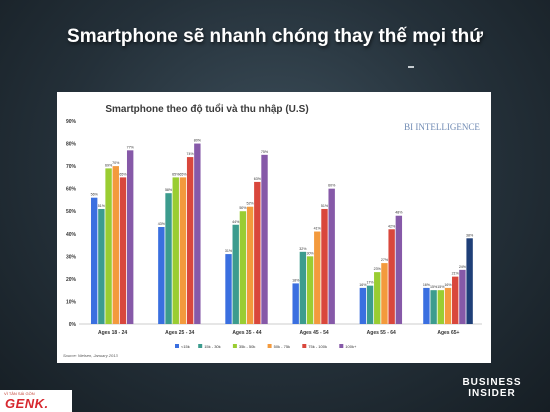 This screenshot has width=550, height=412. What do you see at coordinates (392, 226) in the screenshot?
I see `bar-data-label: 42%` at bounding box center [392, 226].